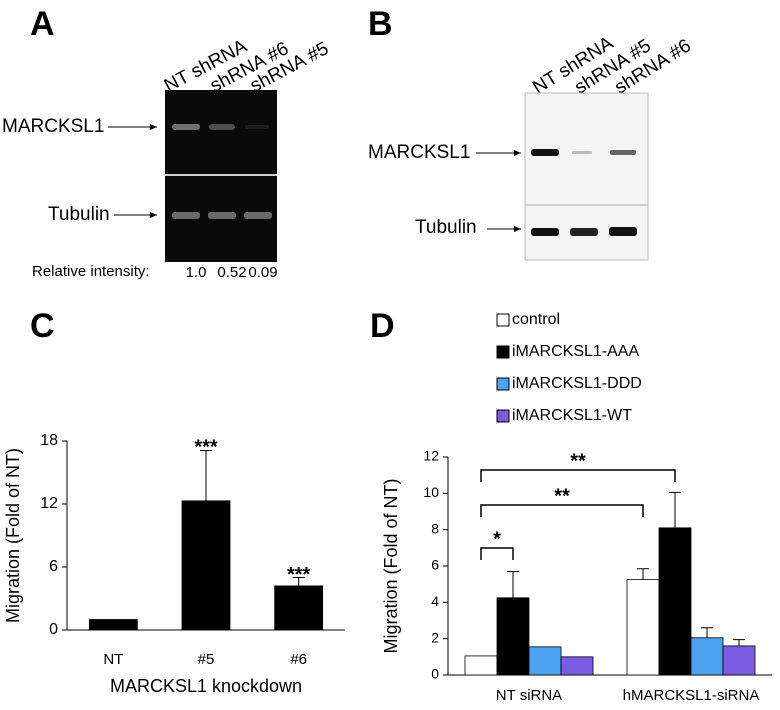  Describe the element at coordinates (431, 492) in the screenshot. I see `y-tick-label: 10` at that location.